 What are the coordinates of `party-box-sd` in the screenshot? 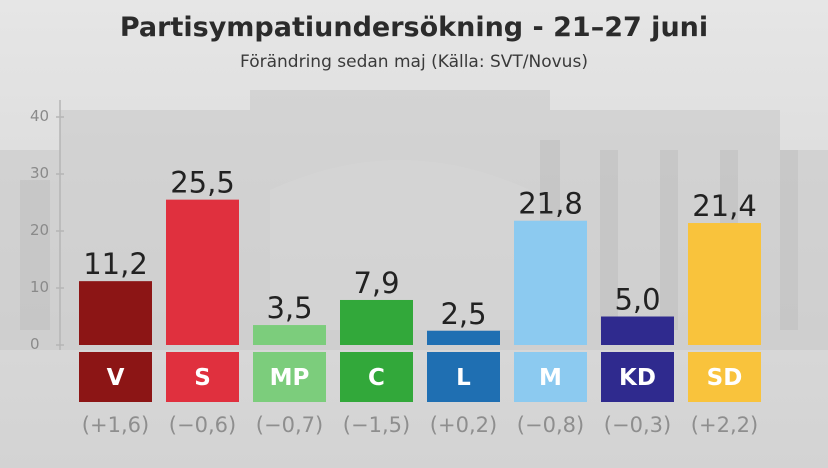 It's located at (724, 377).